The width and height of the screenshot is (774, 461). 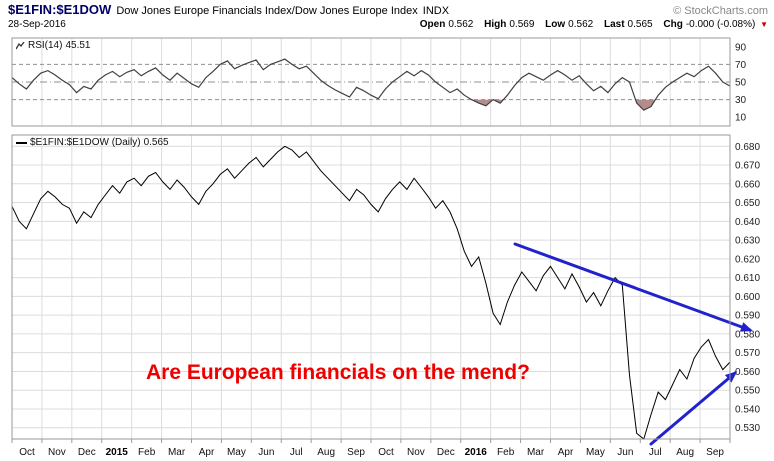 I want to click on rsi-legend: RSI(14) 45.51, so click(x=53, y=45).